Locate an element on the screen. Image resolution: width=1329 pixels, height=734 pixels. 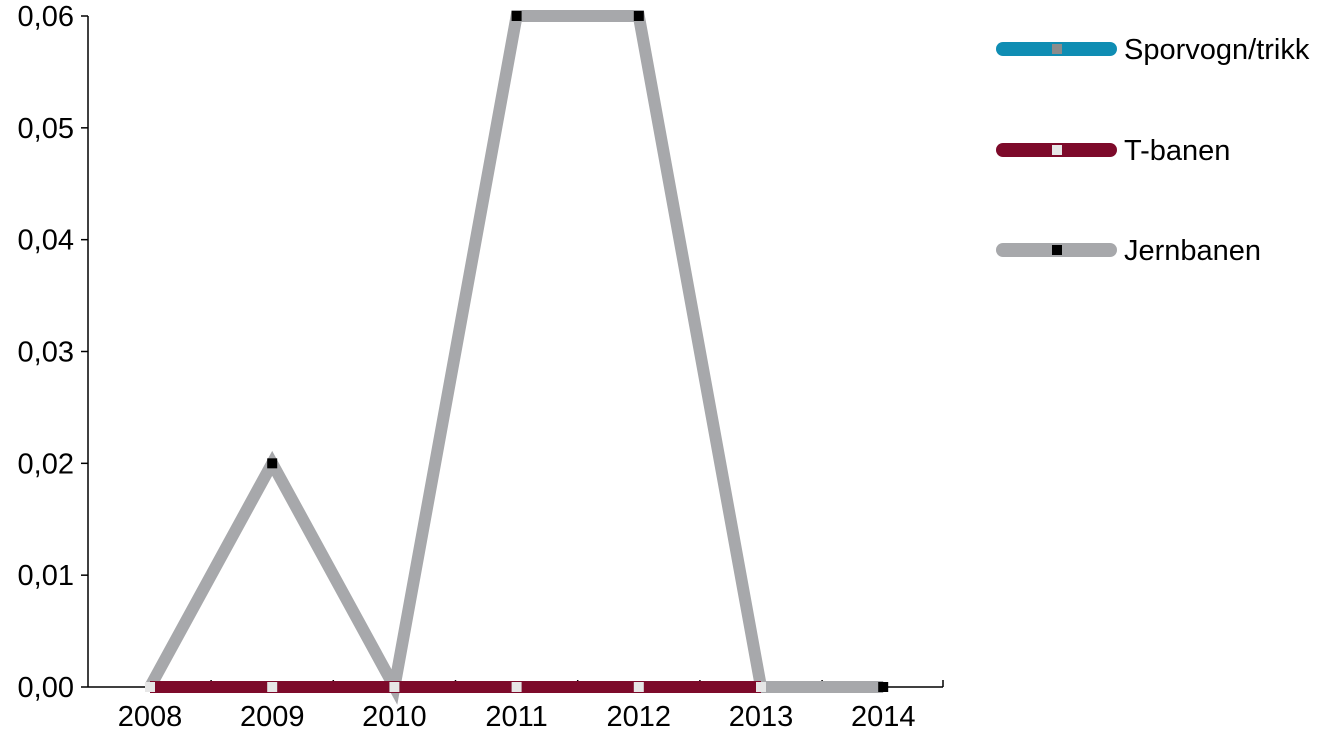
x-axis-ticks: 2008 2009 2010 2011 2012 2013 2014 is located at coordinates (531, 706).